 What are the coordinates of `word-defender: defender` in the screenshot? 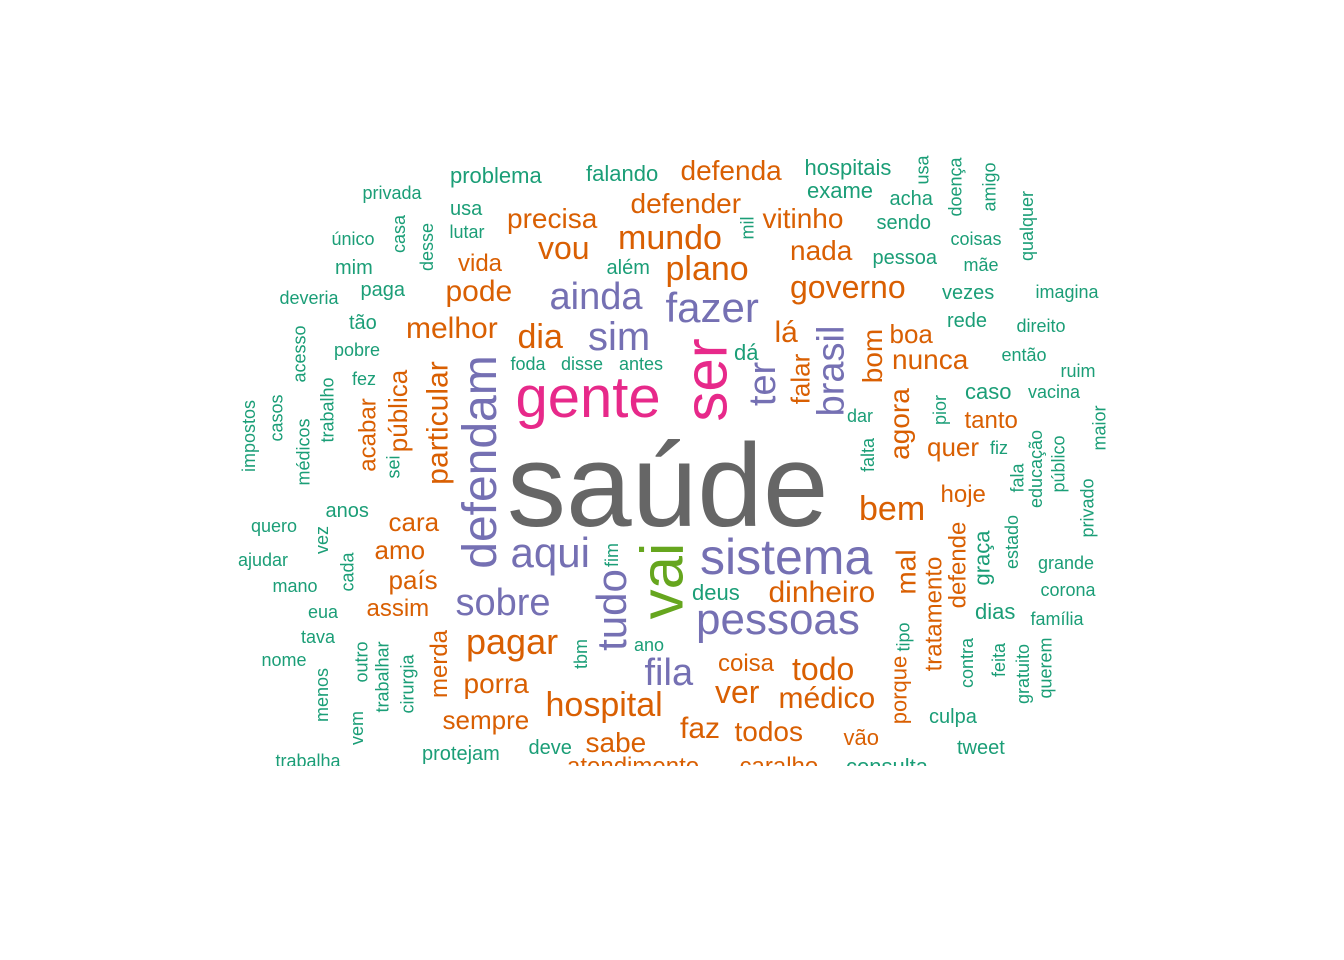 It's located at (686, 203).